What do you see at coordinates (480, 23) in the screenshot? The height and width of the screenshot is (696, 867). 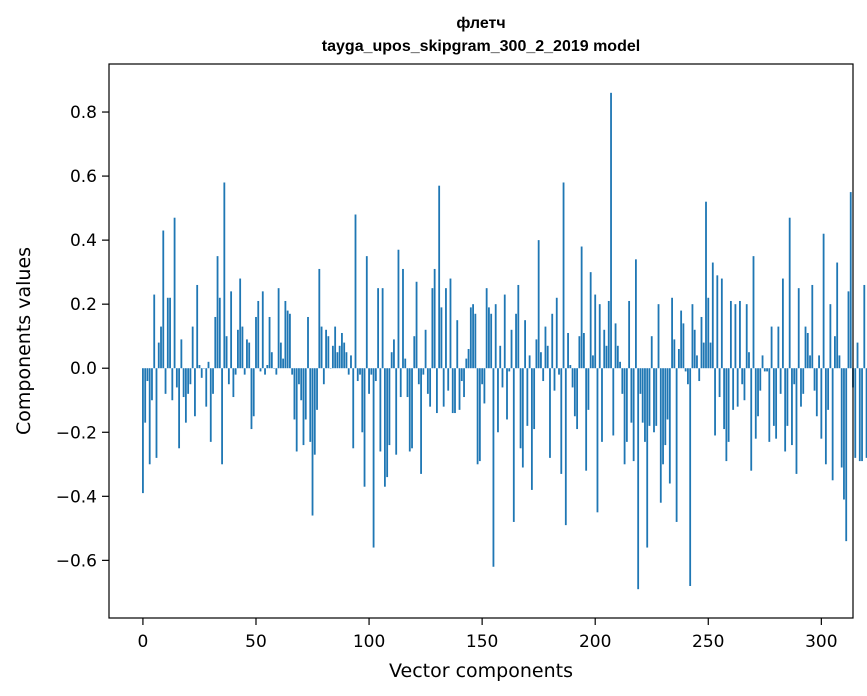 I see `chart-title: флетч` at bounding box center [480, 23].